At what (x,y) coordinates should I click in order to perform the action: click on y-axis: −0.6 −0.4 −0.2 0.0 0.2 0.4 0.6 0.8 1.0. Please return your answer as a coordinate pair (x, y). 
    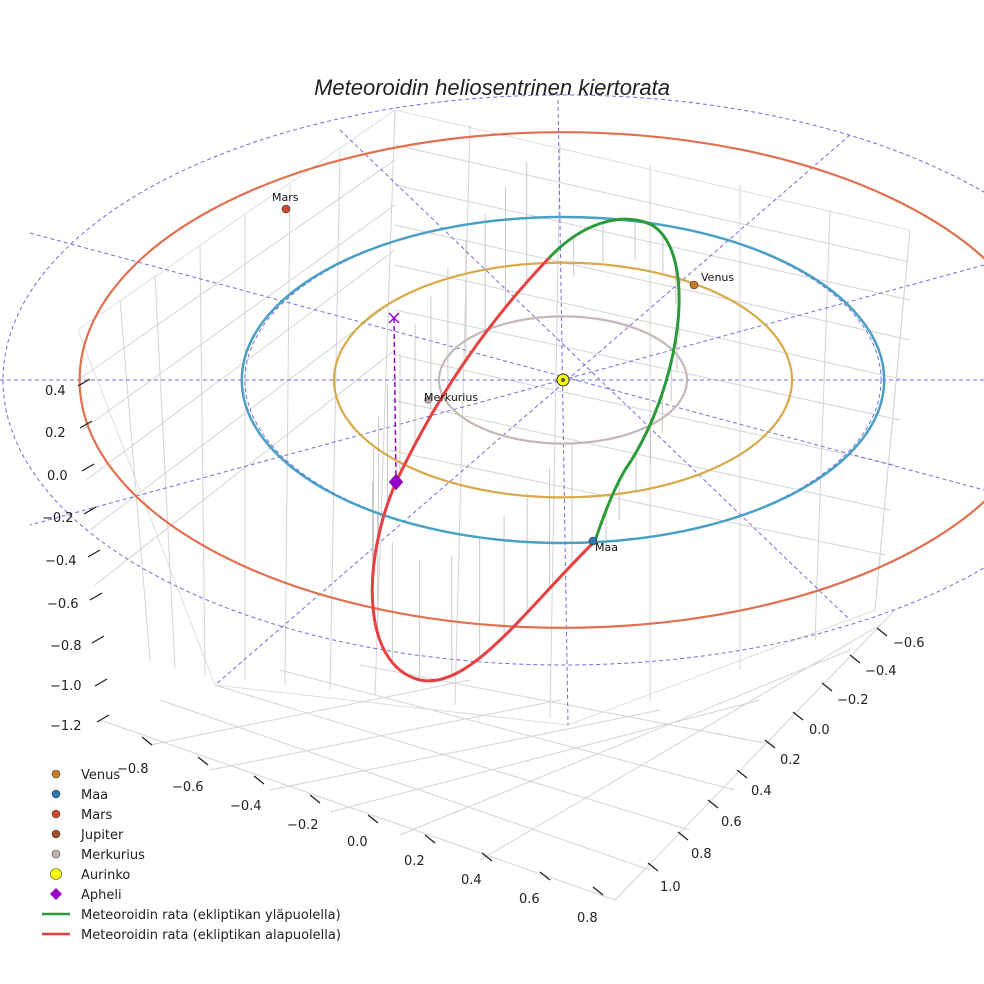
    Looking at the image, I should click on (786, 761).